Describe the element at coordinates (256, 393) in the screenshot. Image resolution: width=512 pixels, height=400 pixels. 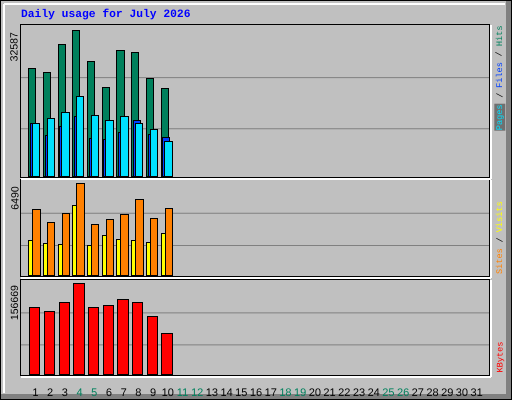
I see `x-tick-label: 16` at that location.